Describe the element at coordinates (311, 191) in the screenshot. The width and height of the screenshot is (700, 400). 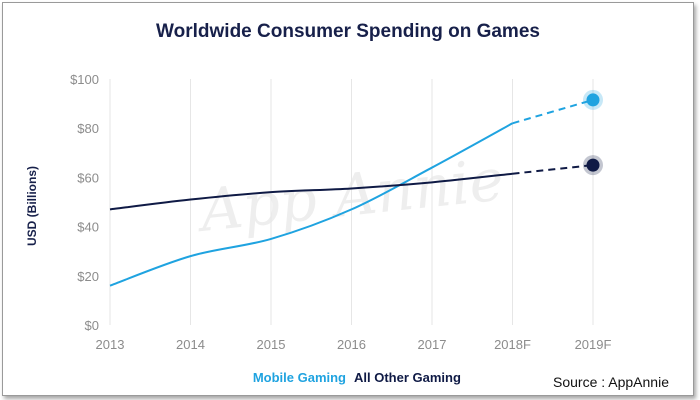
I see `series-line-all-other-gaming` at that location.